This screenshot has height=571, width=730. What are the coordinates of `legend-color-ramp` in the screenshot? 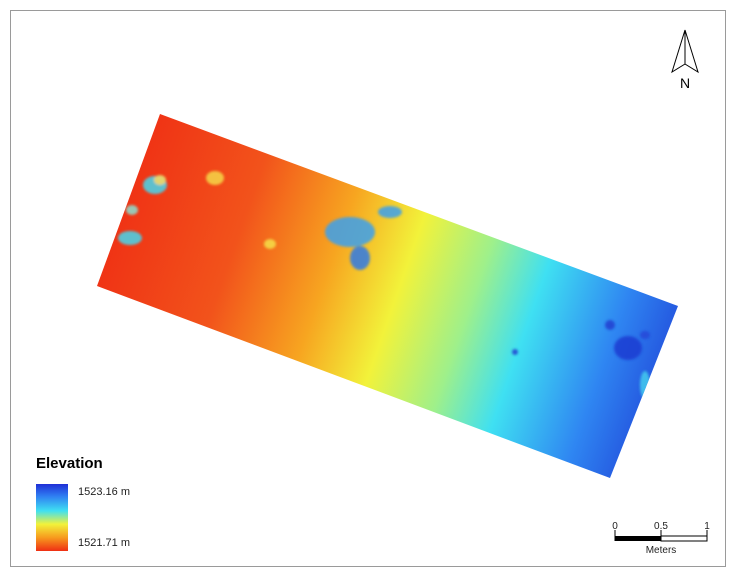 It's located at (52, 517).